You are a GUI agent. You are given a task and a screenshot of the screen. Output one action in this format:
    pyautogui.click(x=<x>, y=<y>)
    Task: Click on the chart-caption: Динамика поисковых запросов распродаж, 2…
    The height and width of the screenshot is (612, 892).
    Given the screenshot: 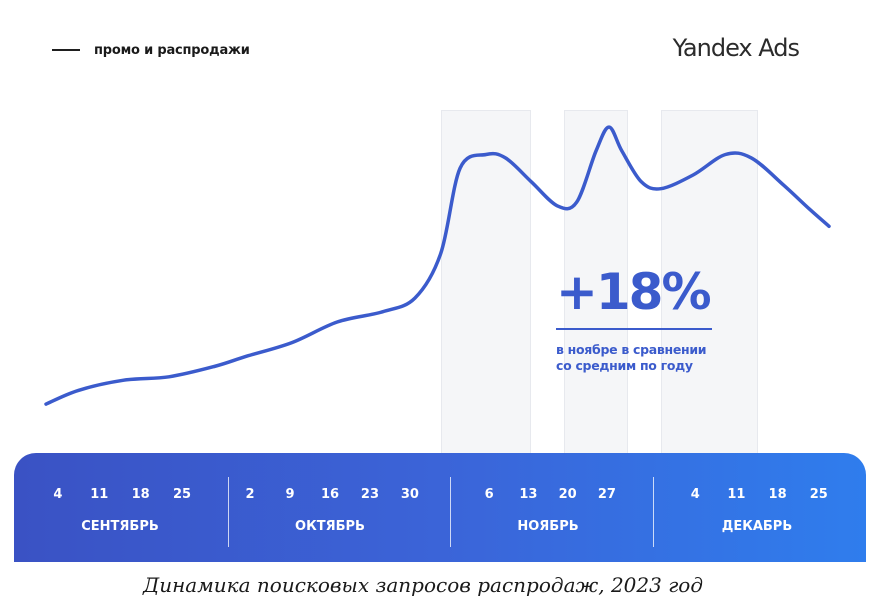 What is the action you would take?
    pyautogui.click(x=423, y=585)
    